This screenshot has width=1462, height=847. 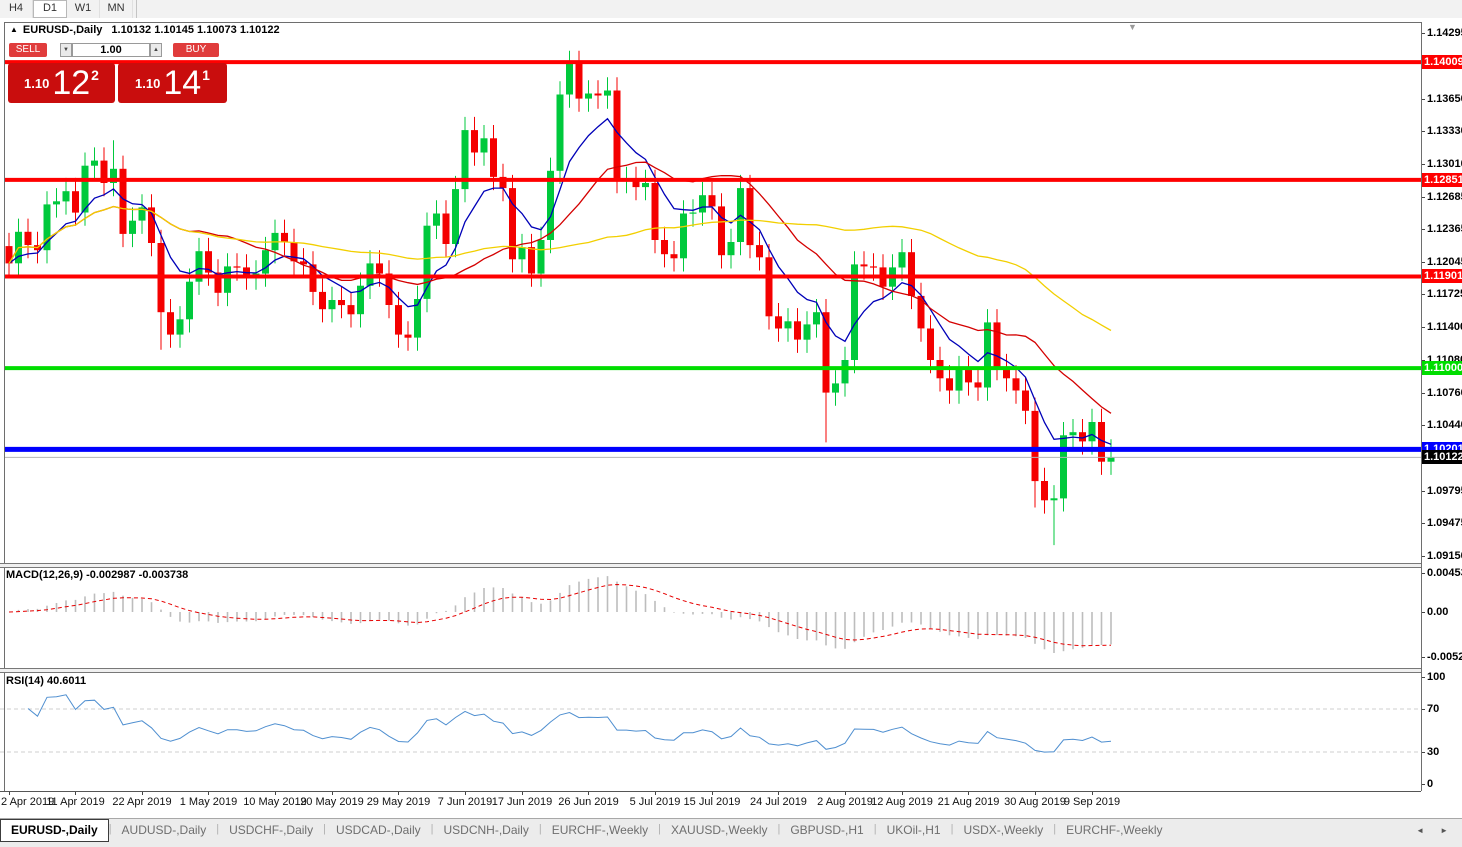 What do you see at coordinates (1441, 491) in the screenshot?
I see `price-tick-label: 1.09795` at bounding box center [1441, 491].